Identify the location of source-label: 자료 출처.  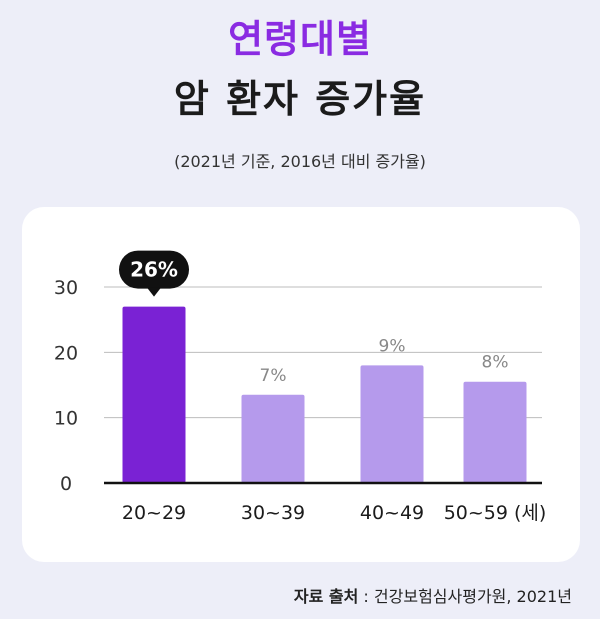
(326, 596).